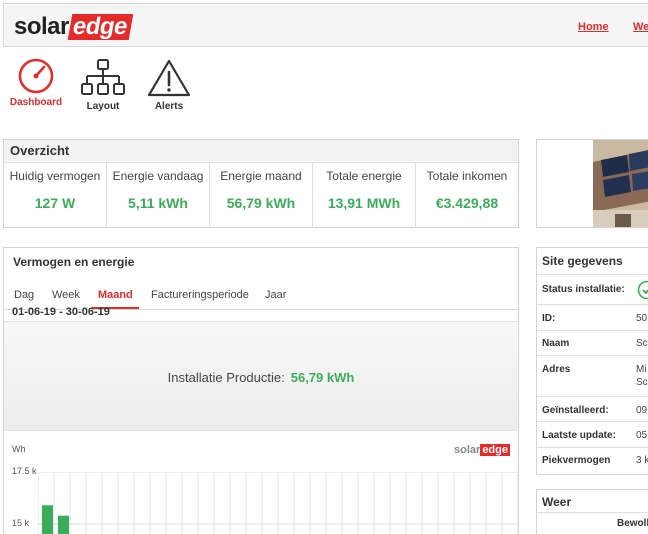  Describe the element at coordinates (169, 106) in the screenshot. I see `topnav-alerts-label: Alerts` at that location.